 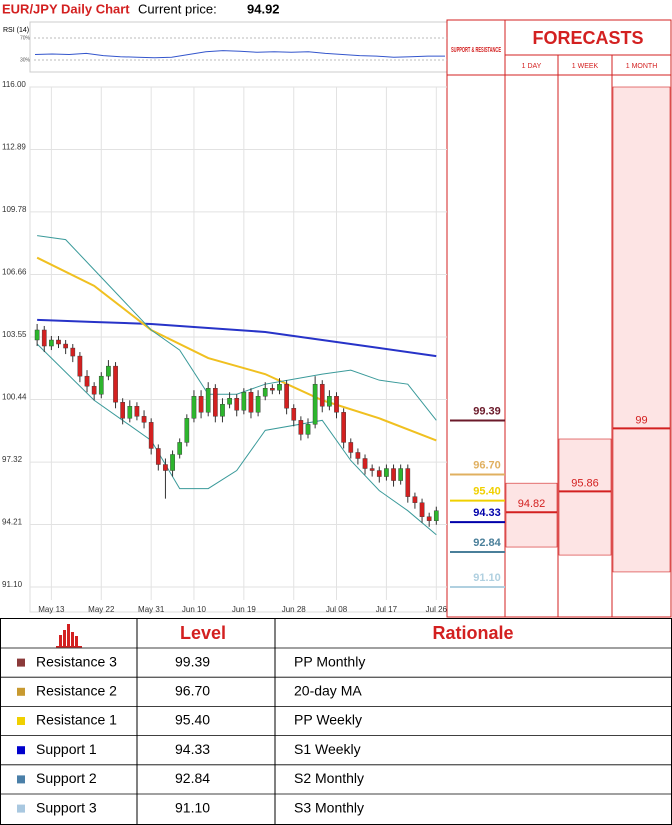 What do you see at coordinates (66, 8) in the screenshot?
I see `chart-title: EUR/JPY Daily Chart` at bounding box center [66, 8].